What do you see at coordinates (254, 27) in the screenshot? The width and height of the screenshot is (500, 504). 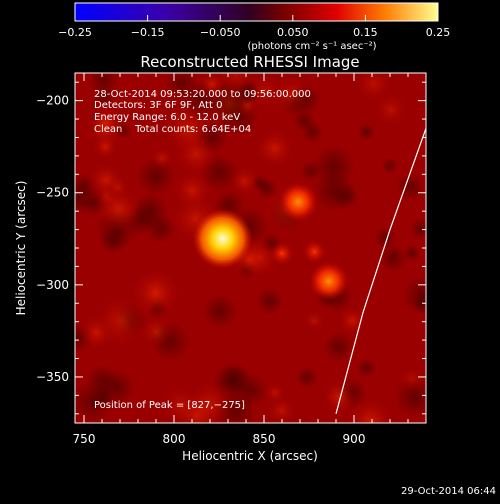 I see `colorbar-ticks: −0.25 −0.15 −0.050 0.050 0.15 0.25` at bounding box center [254, 27].